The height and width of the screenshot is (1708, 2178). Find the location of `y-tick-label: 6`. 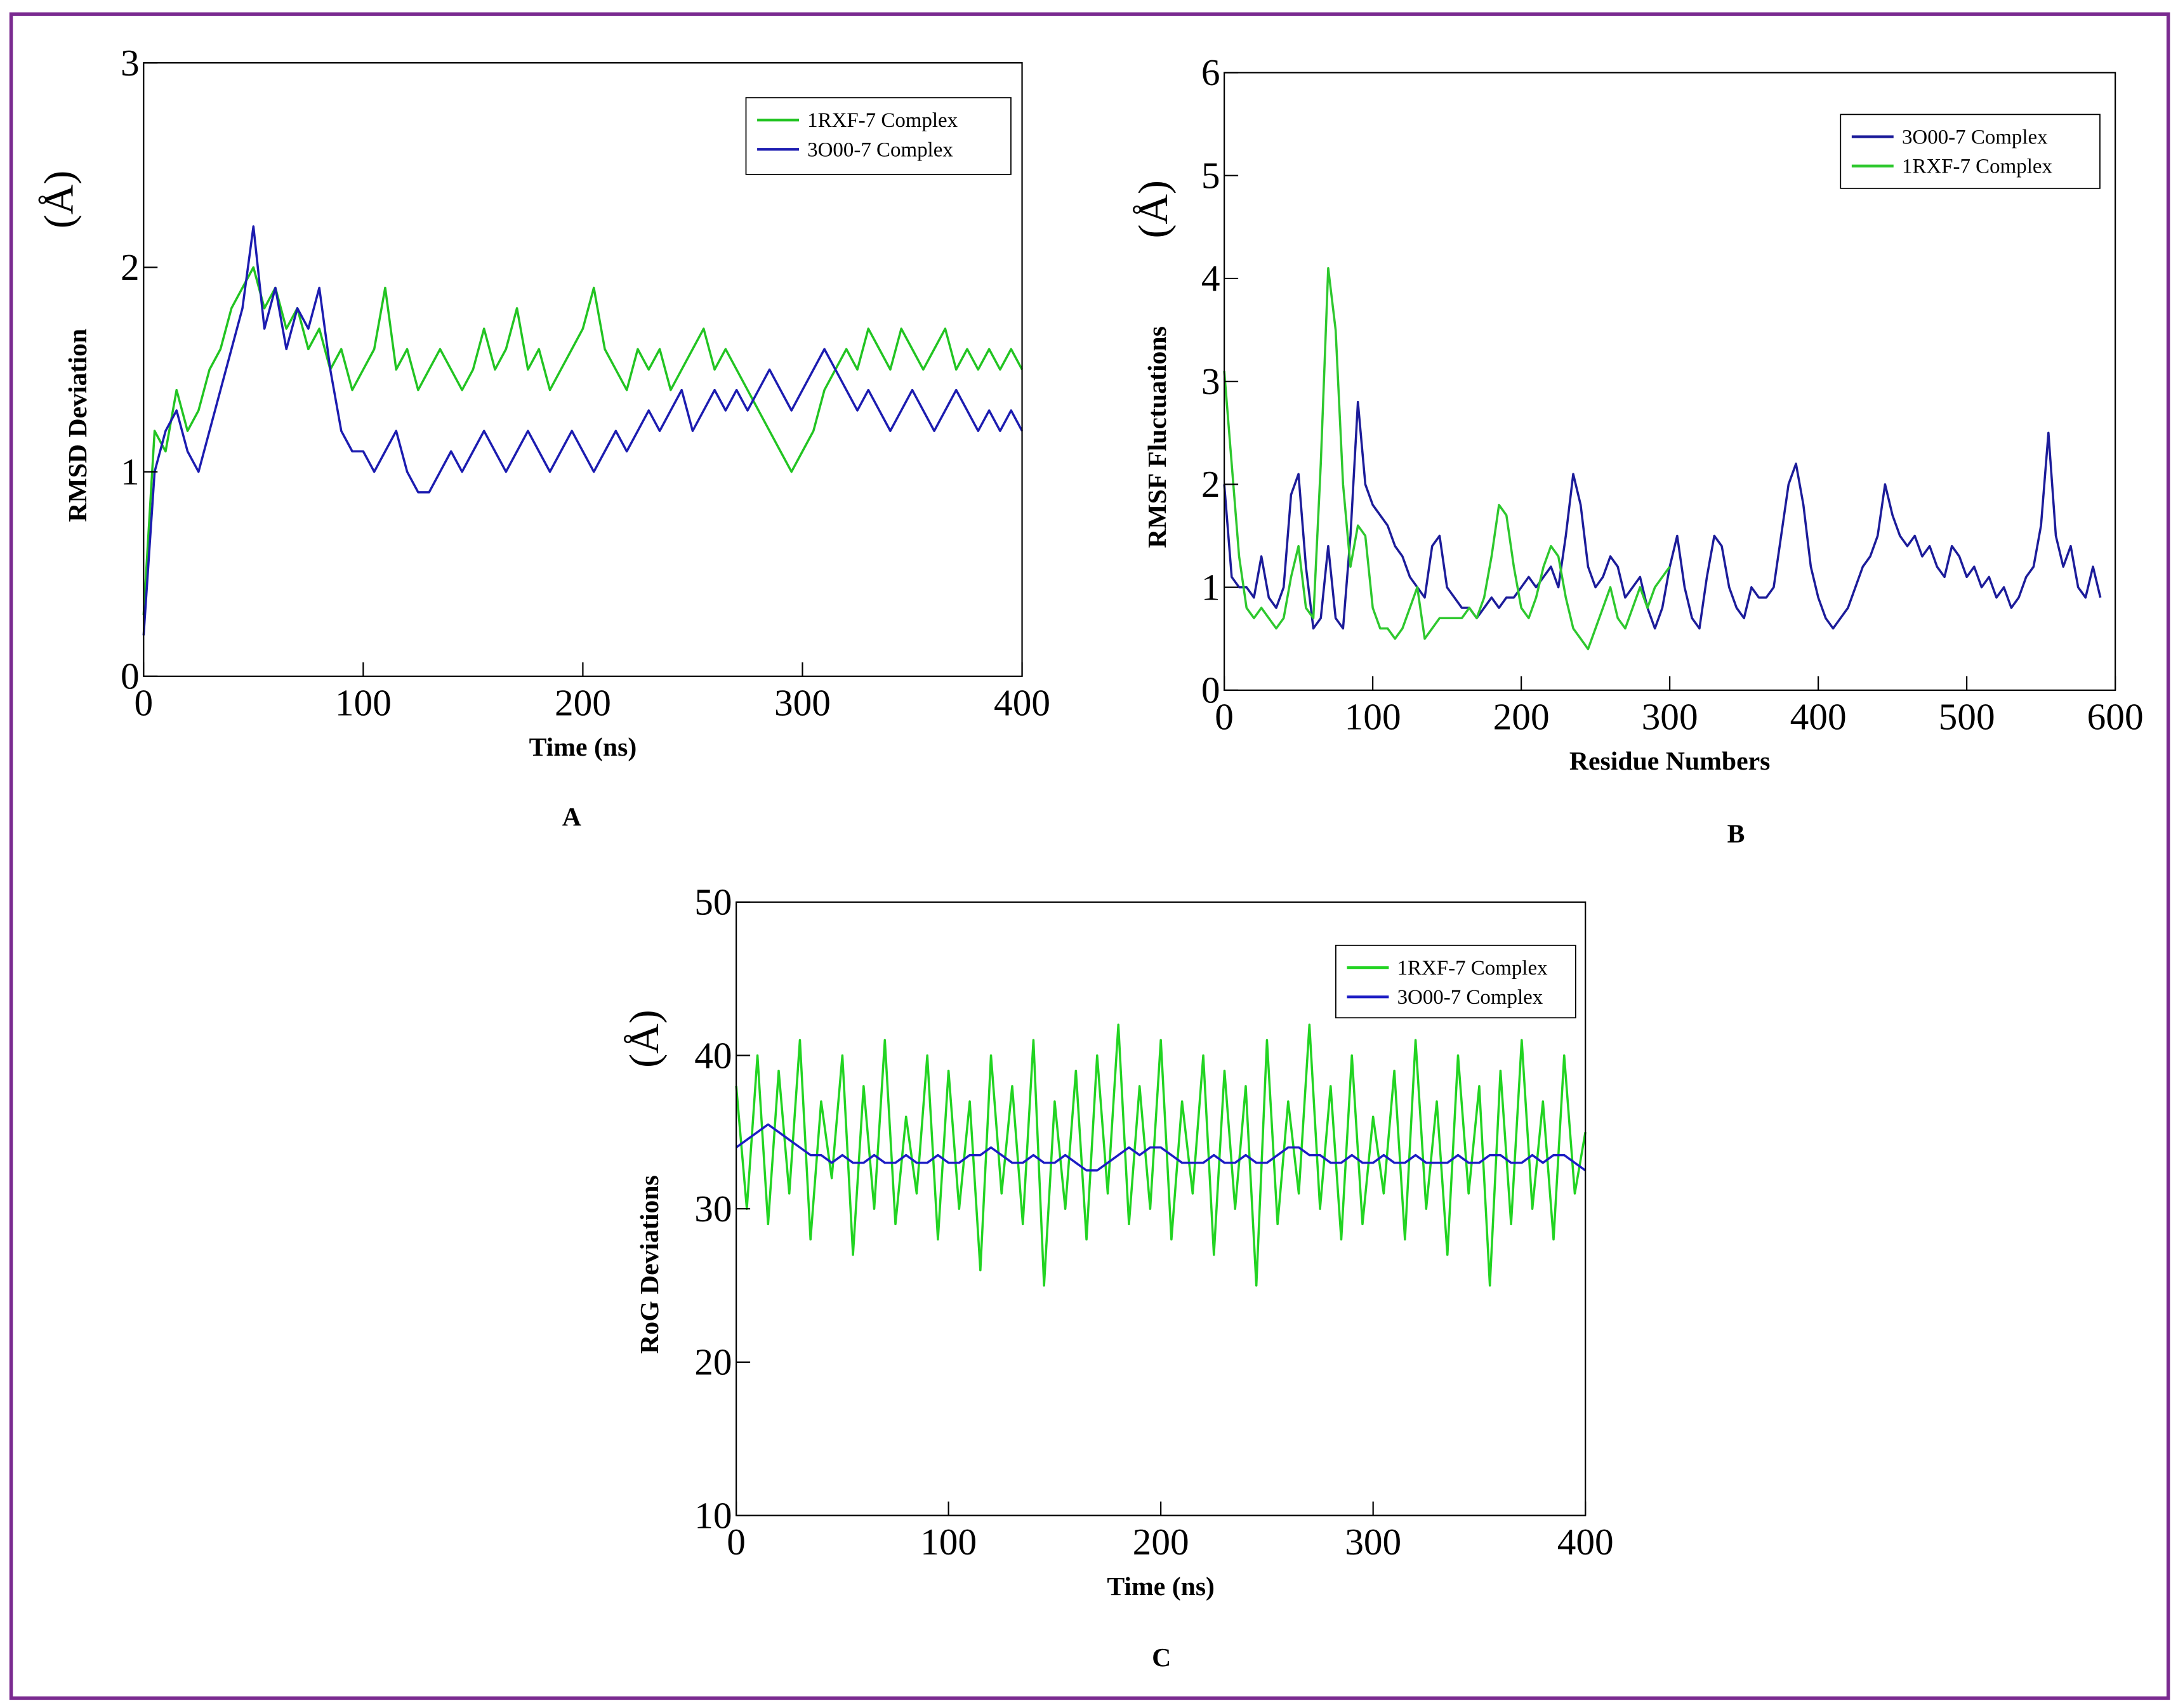

y-tick-label: 6 is located at coordinates (1210, 72).